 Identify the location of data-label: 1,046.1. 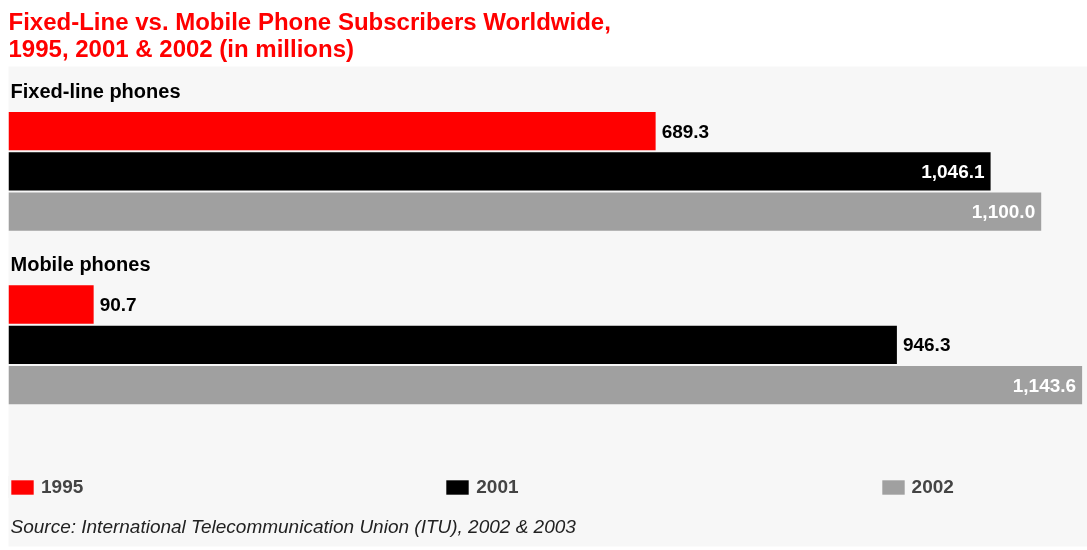
(953, 171).